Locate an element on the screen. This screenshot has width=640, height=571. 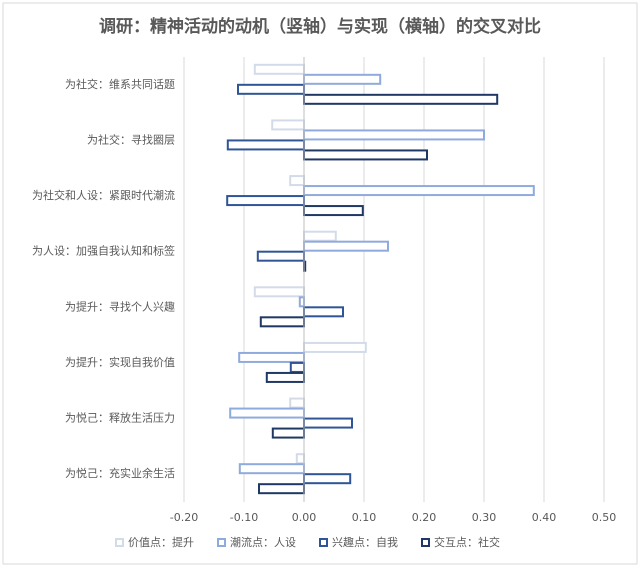
y-tick-label: 为社交和人设：紧跟时代潮流 is located at coordinates (103, 195).